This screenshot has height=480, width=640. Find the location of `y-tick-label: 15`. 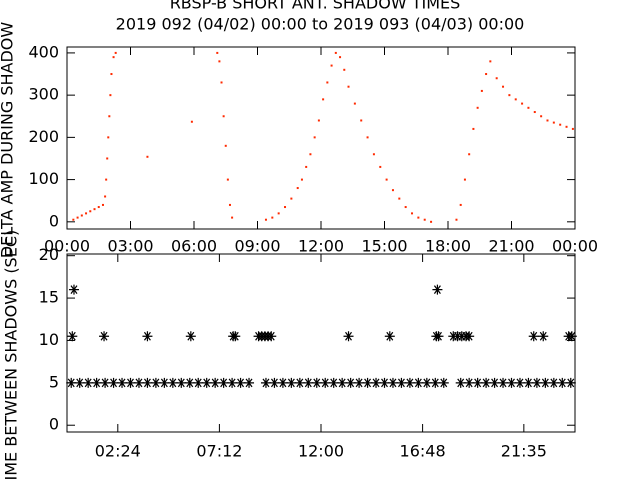

y-tick-label: 15 is located at coordinates (49, 297).